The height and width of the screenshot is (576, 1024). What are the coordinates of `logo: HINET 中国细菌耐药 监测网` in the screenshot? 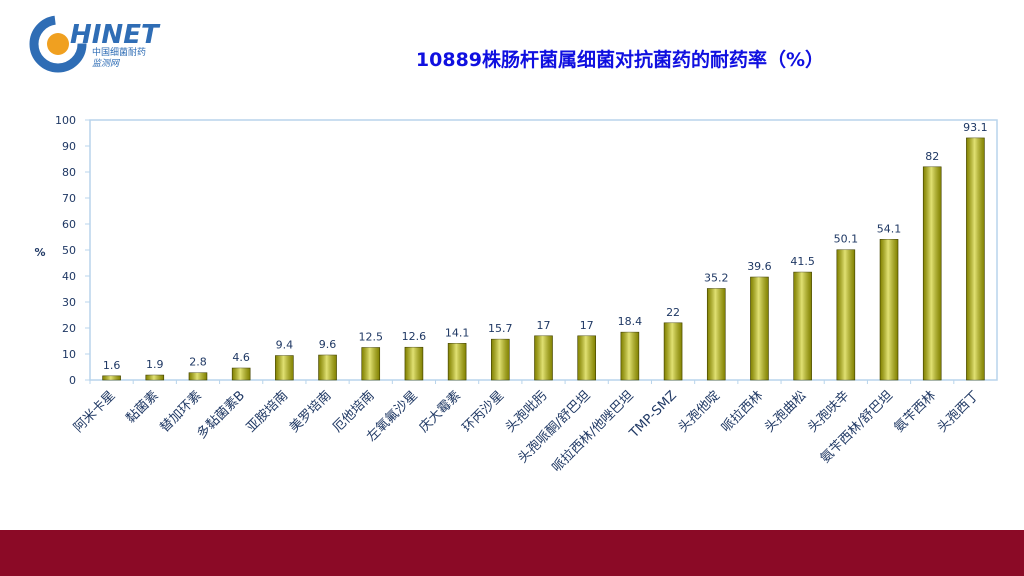 It's located at (95, 44).